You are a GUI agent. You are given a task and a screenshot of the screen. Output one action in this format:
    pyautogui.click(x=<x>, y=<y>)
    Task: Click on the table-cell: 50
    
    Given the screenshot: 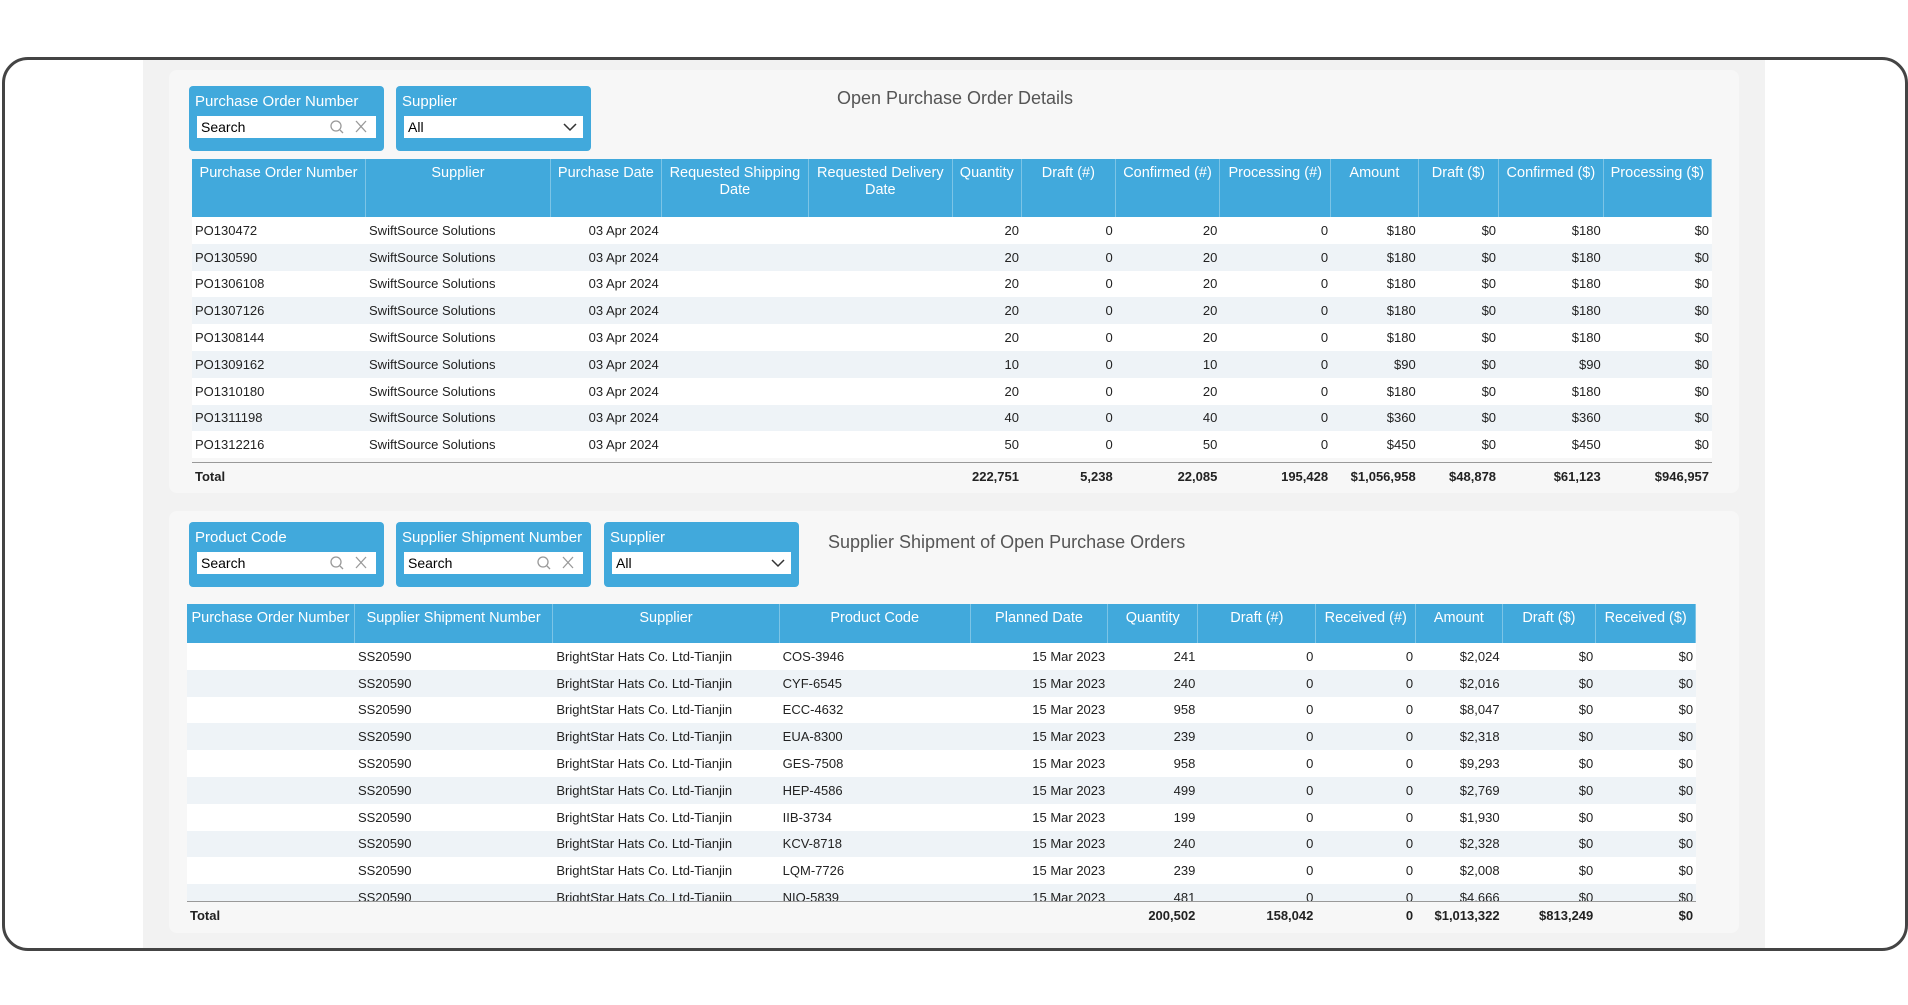 What is the action you would take?
    pyautogui.click(x=1011, y=445)
    